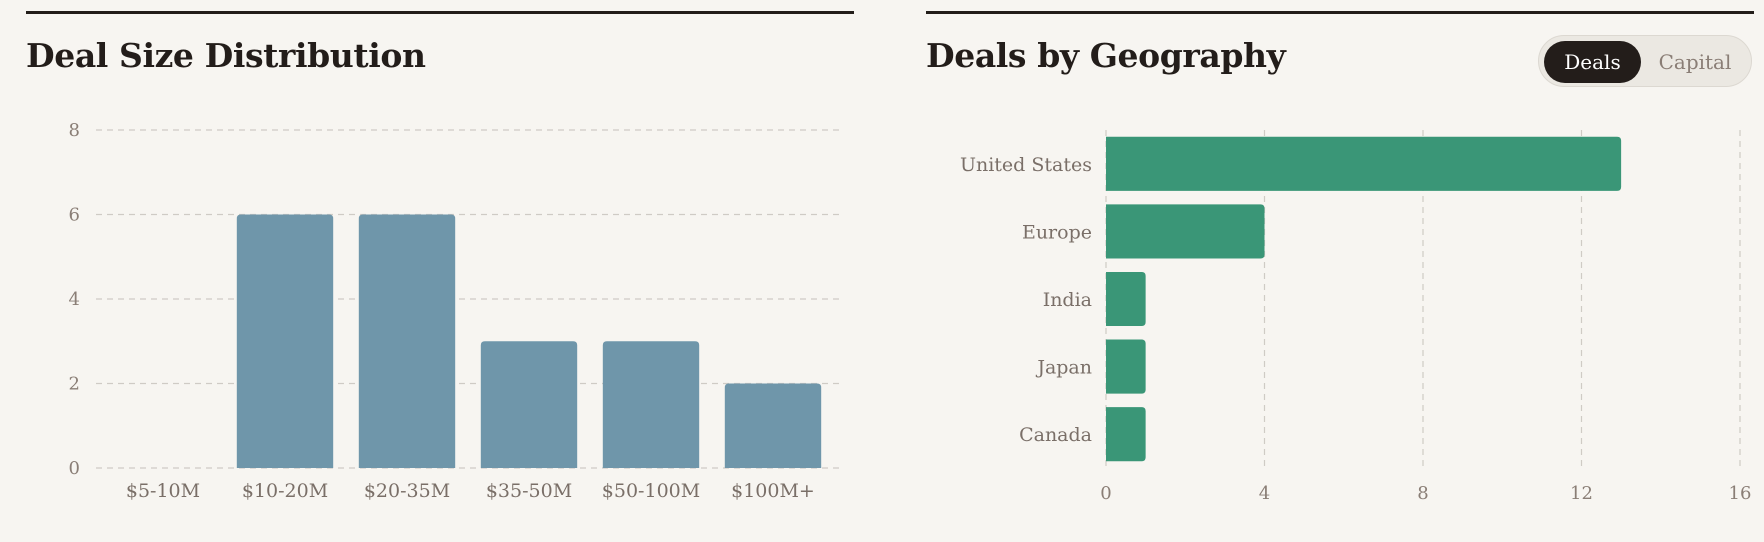 The image size is (1764, 542). What do you see at coordinates (74, 215) in the screenshot?
I see `y-tick-label: 6` at bounding box center [74, 215].